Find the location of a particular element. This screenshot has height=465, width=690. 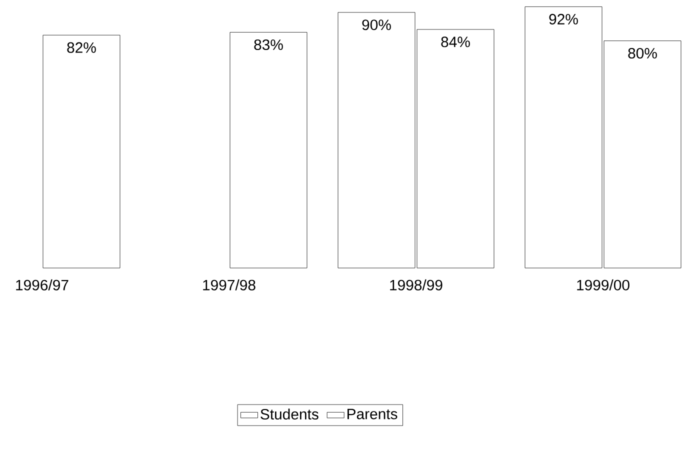

x-tick-label: 1996/97 is located at coordinates (42, 284).